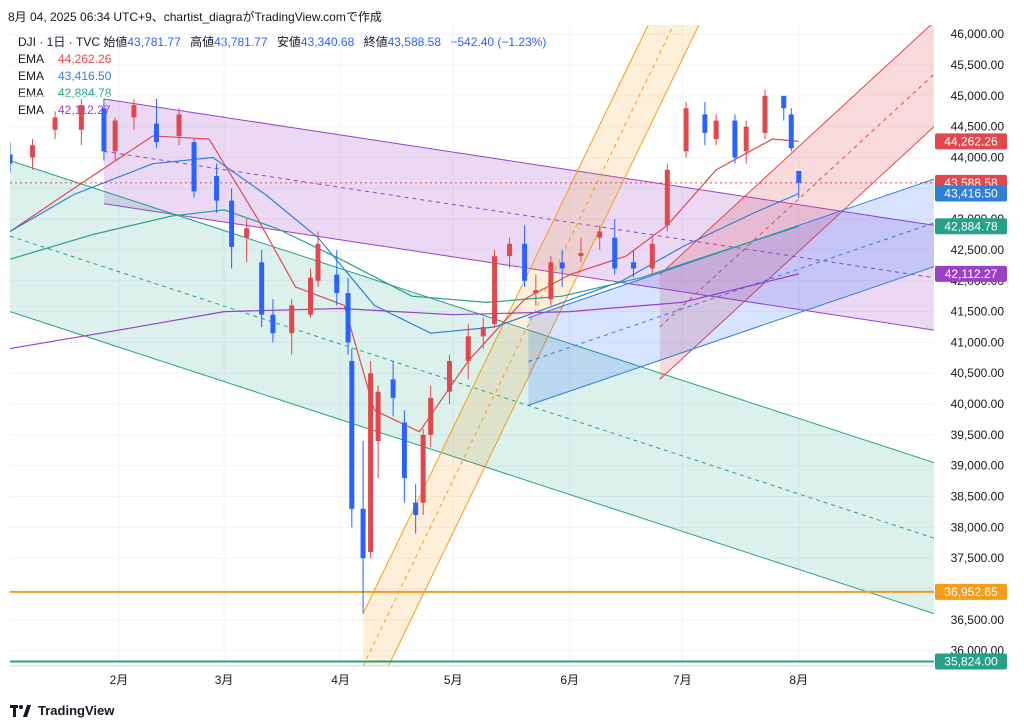  What do you see at coordinates (978, 65) in the screenshot?
I see `y-tick-label: 45,500.00` at bounding box center [978, 65].